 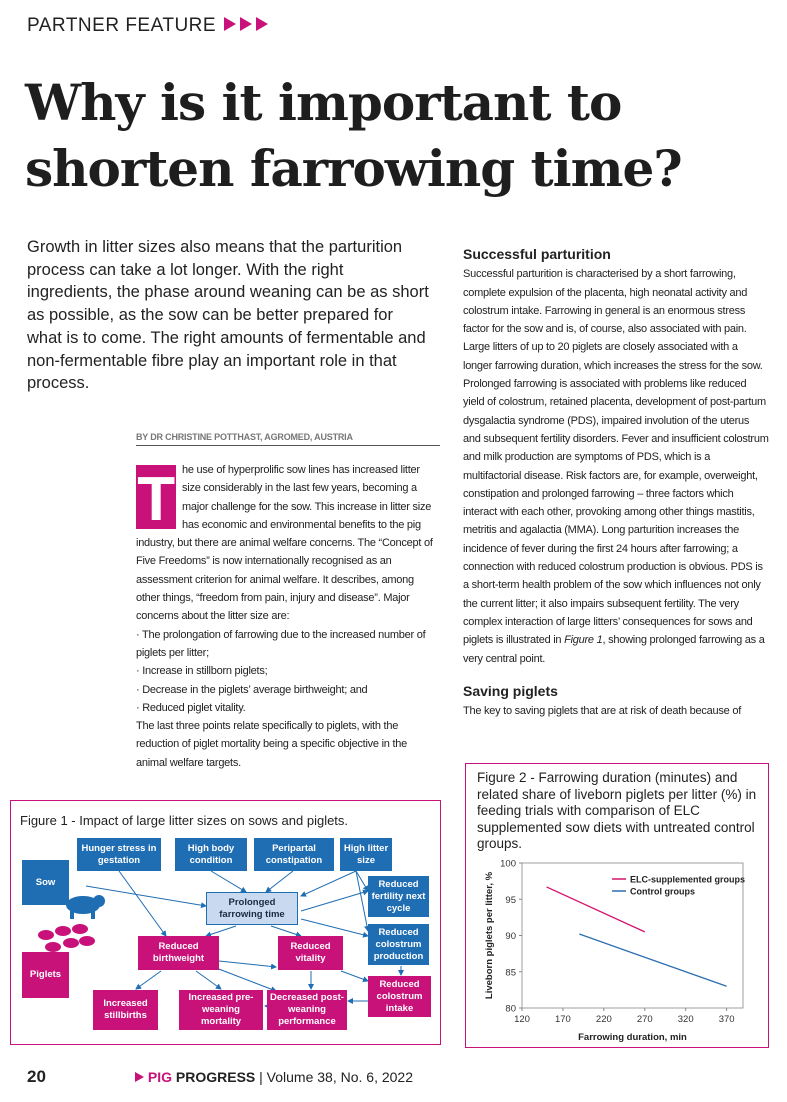 I want to click on node: Reduced birthweight, so click(x=178, y=953).